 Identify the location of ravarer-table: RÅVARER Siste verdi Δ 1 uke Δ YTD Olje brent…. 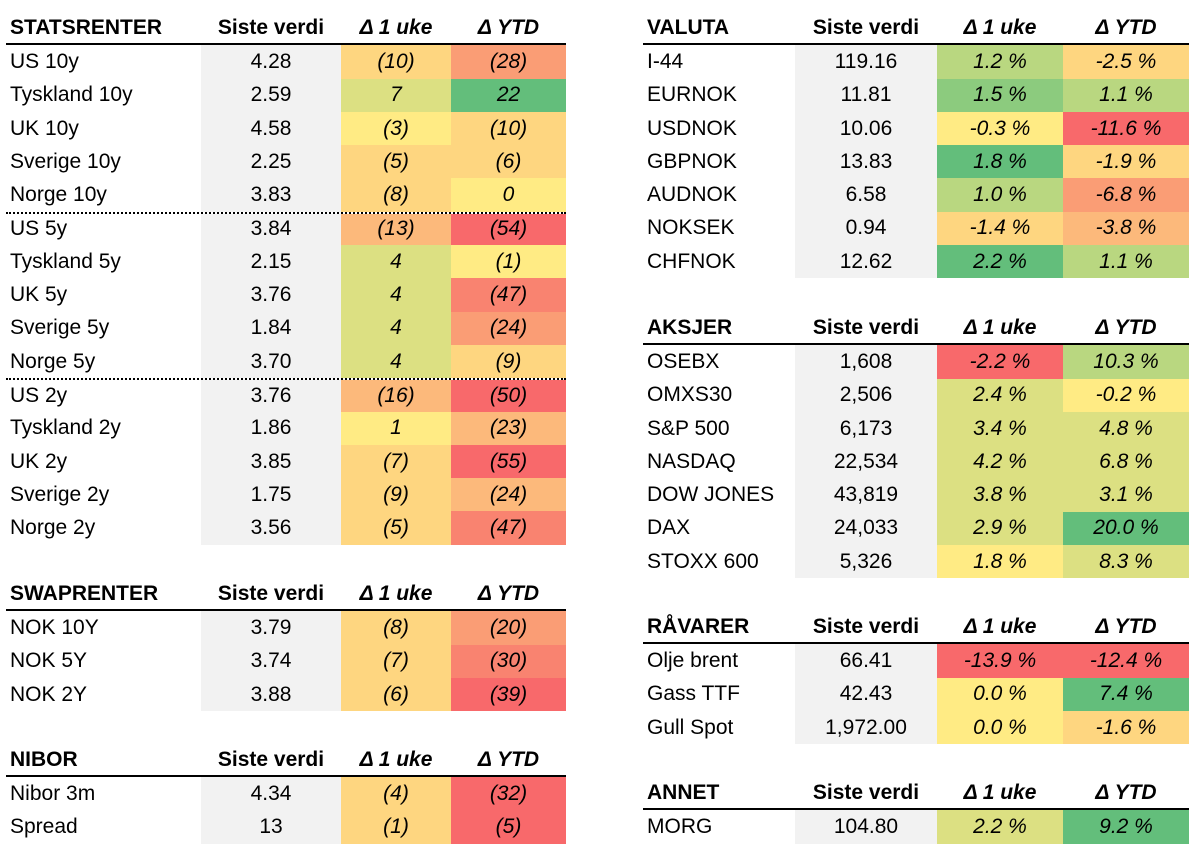
(916, 678).